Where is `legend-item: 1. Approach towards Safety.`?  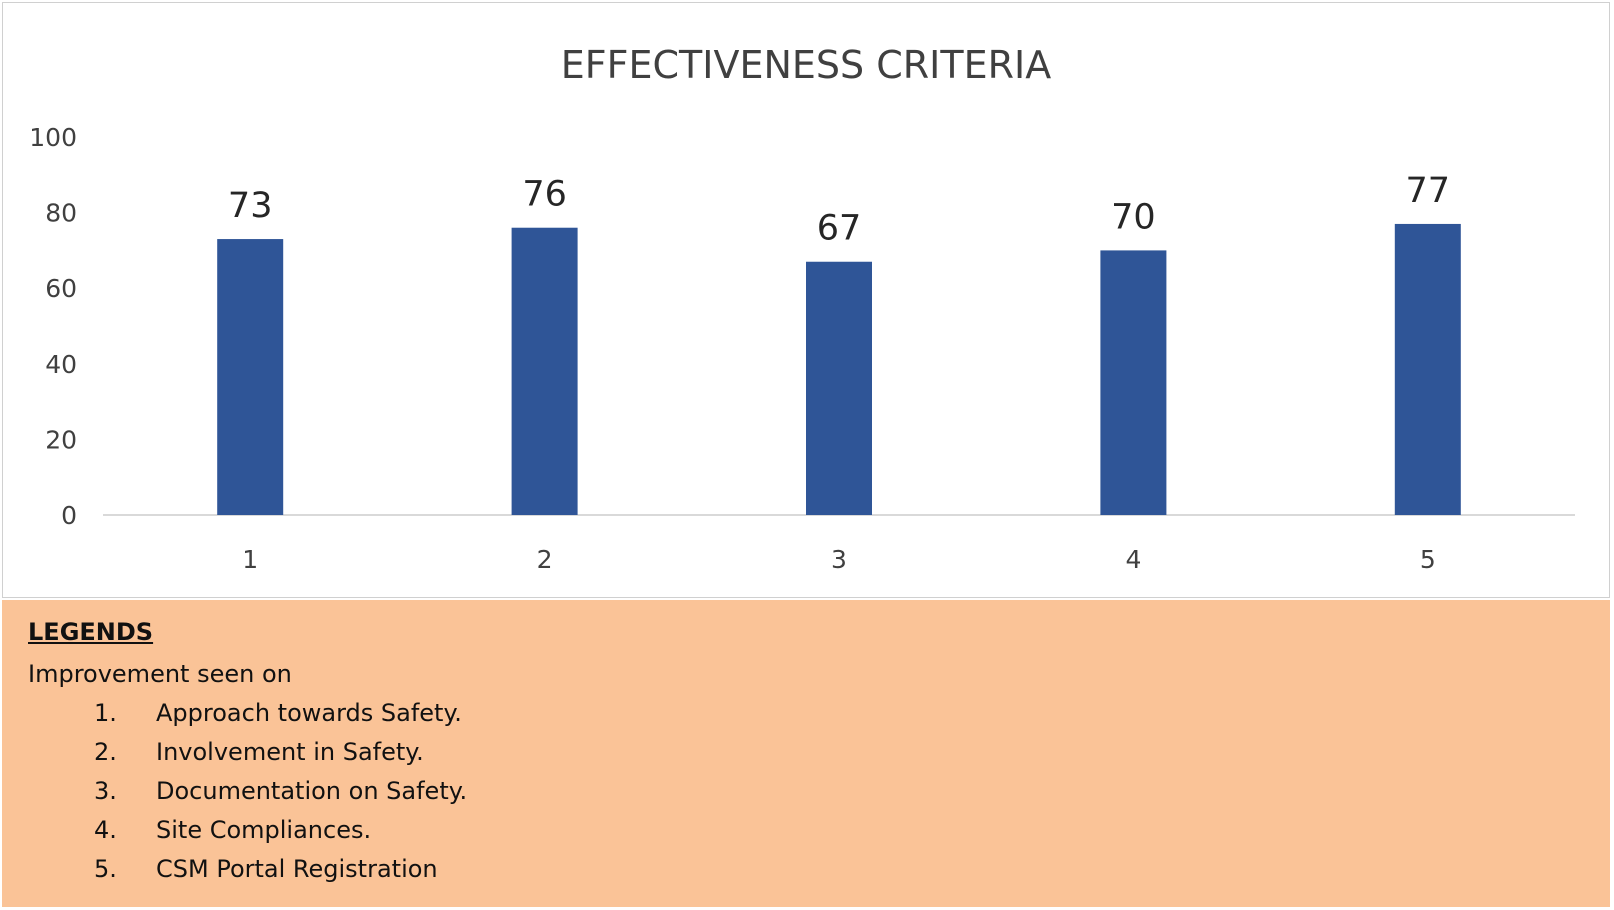
legend-item: 1. Approach towards Safety. is located at coordinates (852, 713).